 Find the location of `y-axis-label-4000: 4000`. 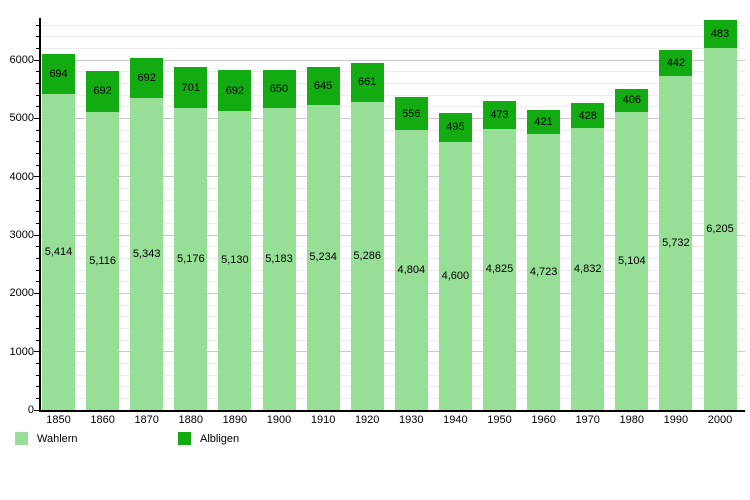

y-axis-label-4000: 4000 is located at coordinates (21, 176).